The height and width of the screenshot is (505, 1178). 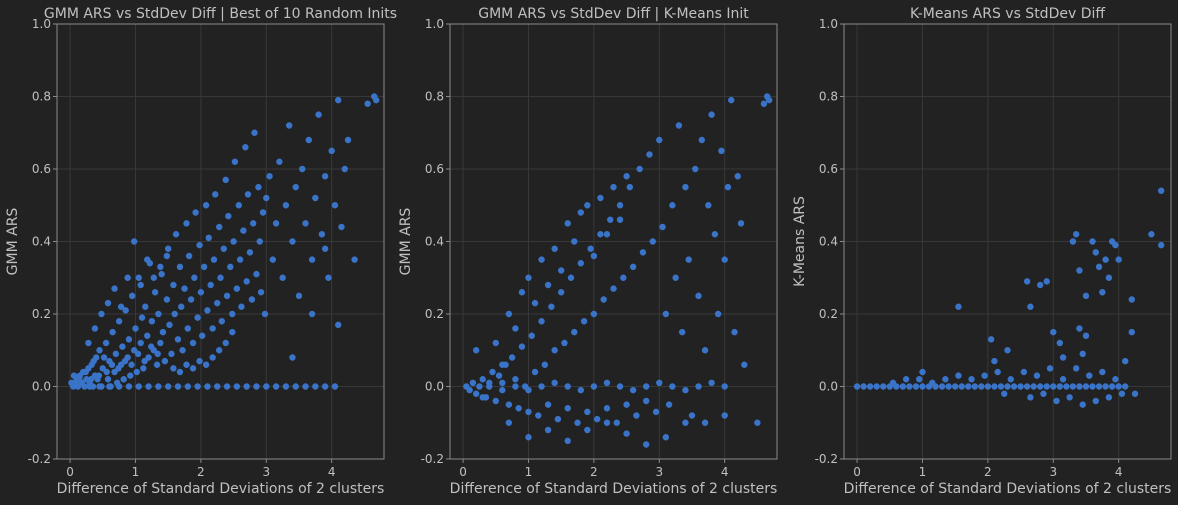 What do you see at coordinates (800, 241) in the screenshot?
I see `y-axis-label: K-Means ARS` at bounding box center [800, 241].